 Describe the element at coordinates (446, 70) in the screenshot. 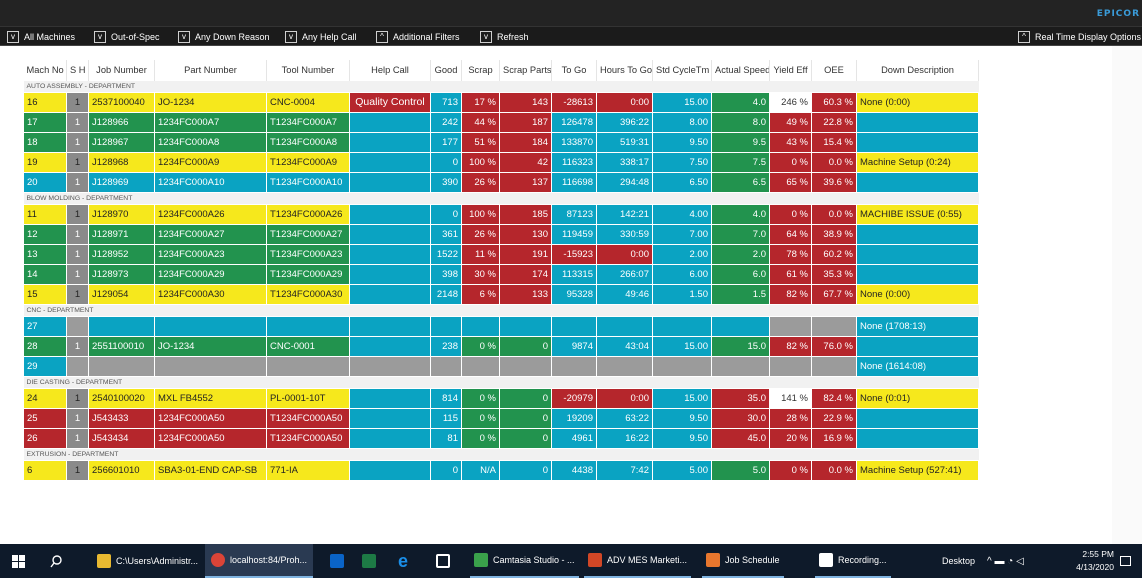

I see `column-header: Good` at that location.